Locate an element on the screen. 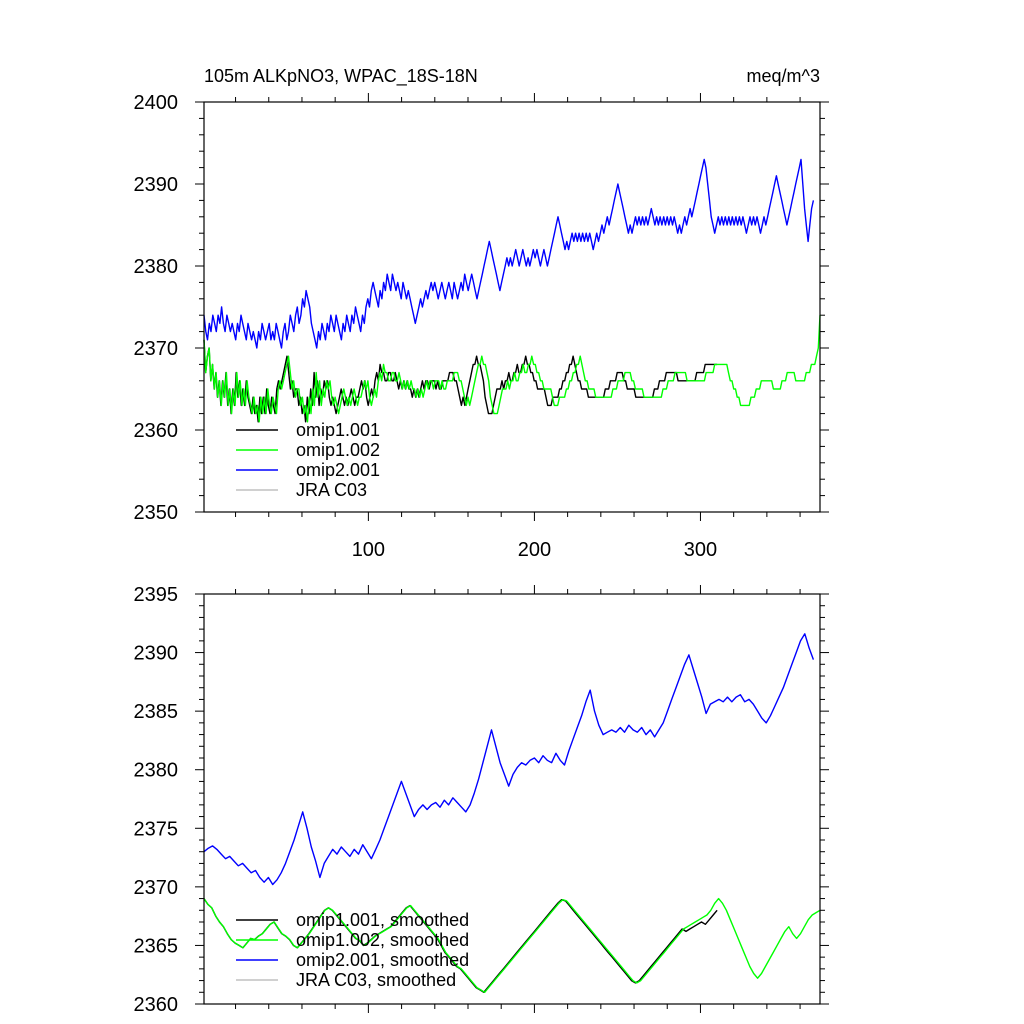 The image size is (1024, 1024). legend-label: omip1.002, smoothed is located at coordinates (382, 940).